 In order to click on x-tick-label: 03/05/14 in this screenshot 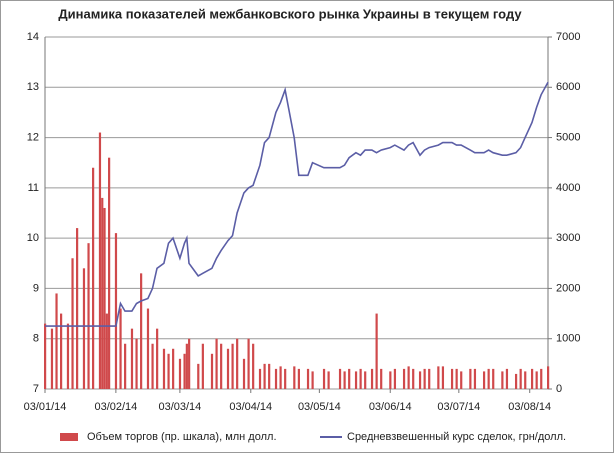, I will do `click(319, 407)`.